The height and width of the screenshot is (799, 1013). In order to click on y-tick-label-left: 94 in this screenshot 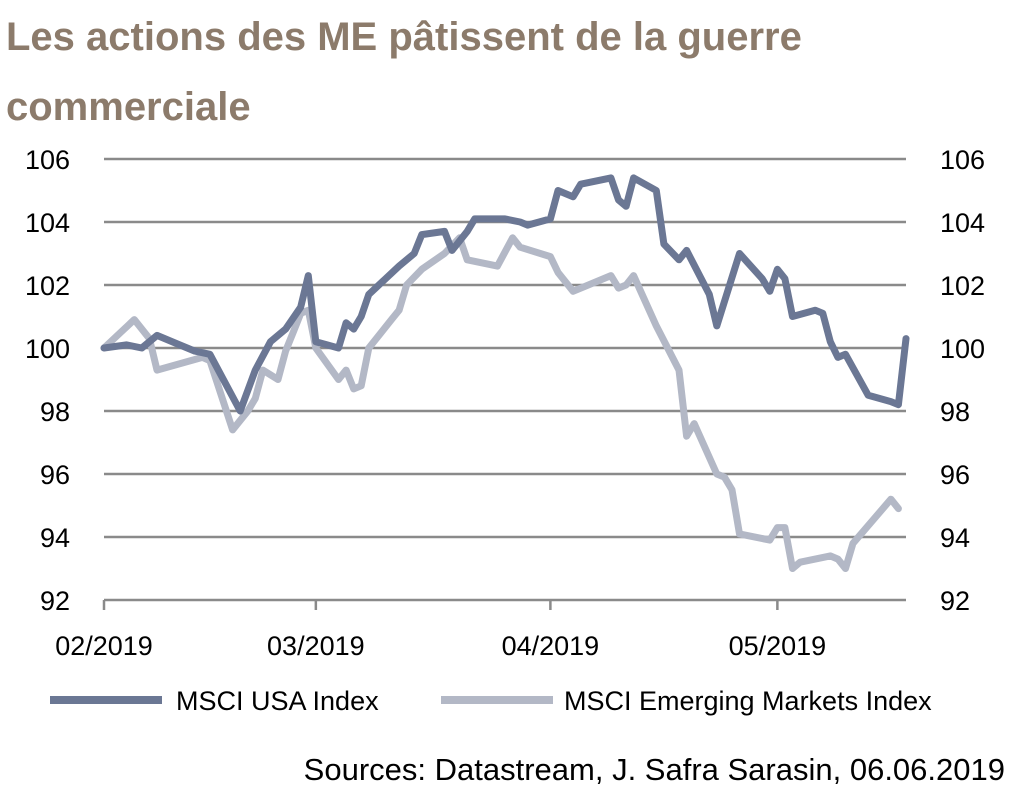, I will do `click(55, 538)`.